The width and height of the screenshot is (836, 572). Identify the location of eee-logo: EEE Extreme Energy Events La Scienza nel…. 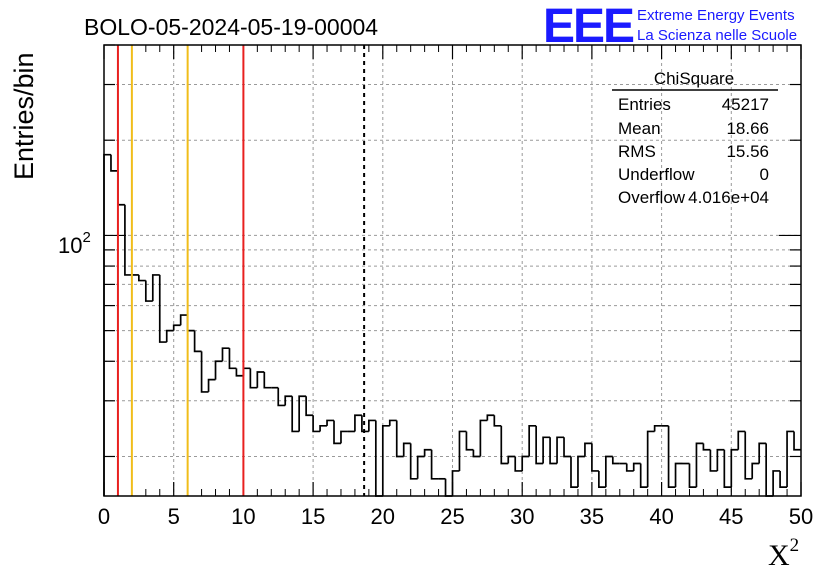
(670, 26).